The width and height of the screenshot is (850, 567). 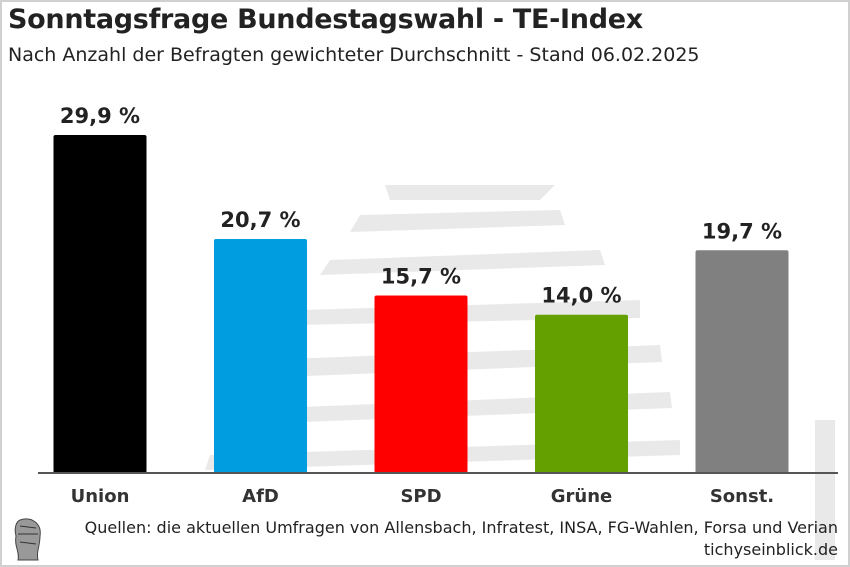 I want to click on chart-title: Sonntagsfrage Bundestagswahl - TE-Index, so click(x=325, y=19).